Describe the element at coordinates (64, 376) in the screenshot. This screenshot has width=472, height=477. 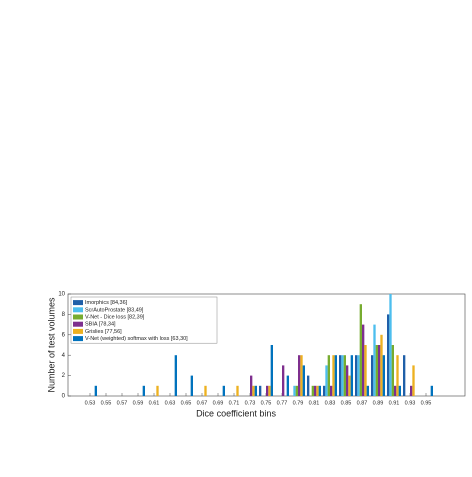
I see `y-tick-label: 2` at that location.